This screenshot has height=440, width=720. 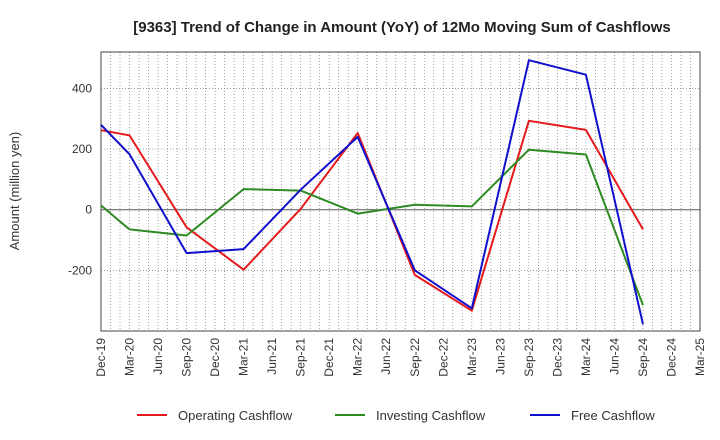 I want to click on x-tick-label: Mar-21, so click(x=244, y=357).